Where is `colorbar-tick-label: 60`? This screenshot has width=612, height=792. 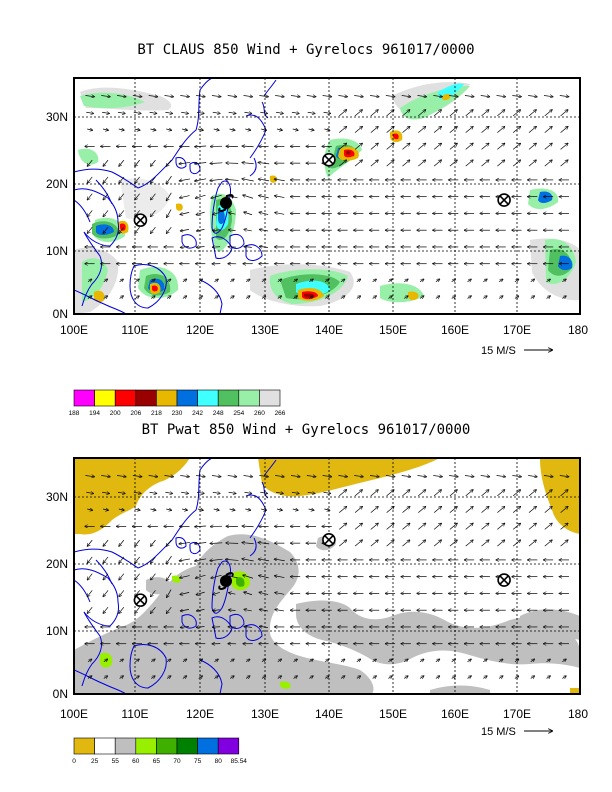 colorbar-tick-label: 60 is located at coordinates (136, 761).